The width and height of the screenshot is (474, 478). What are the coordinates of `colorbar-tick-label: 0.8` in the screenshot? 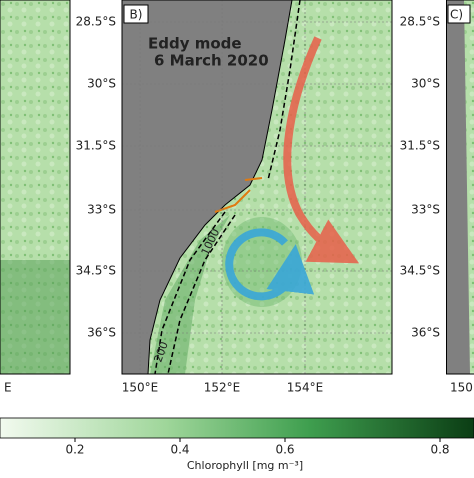 It's located at (439, 450).